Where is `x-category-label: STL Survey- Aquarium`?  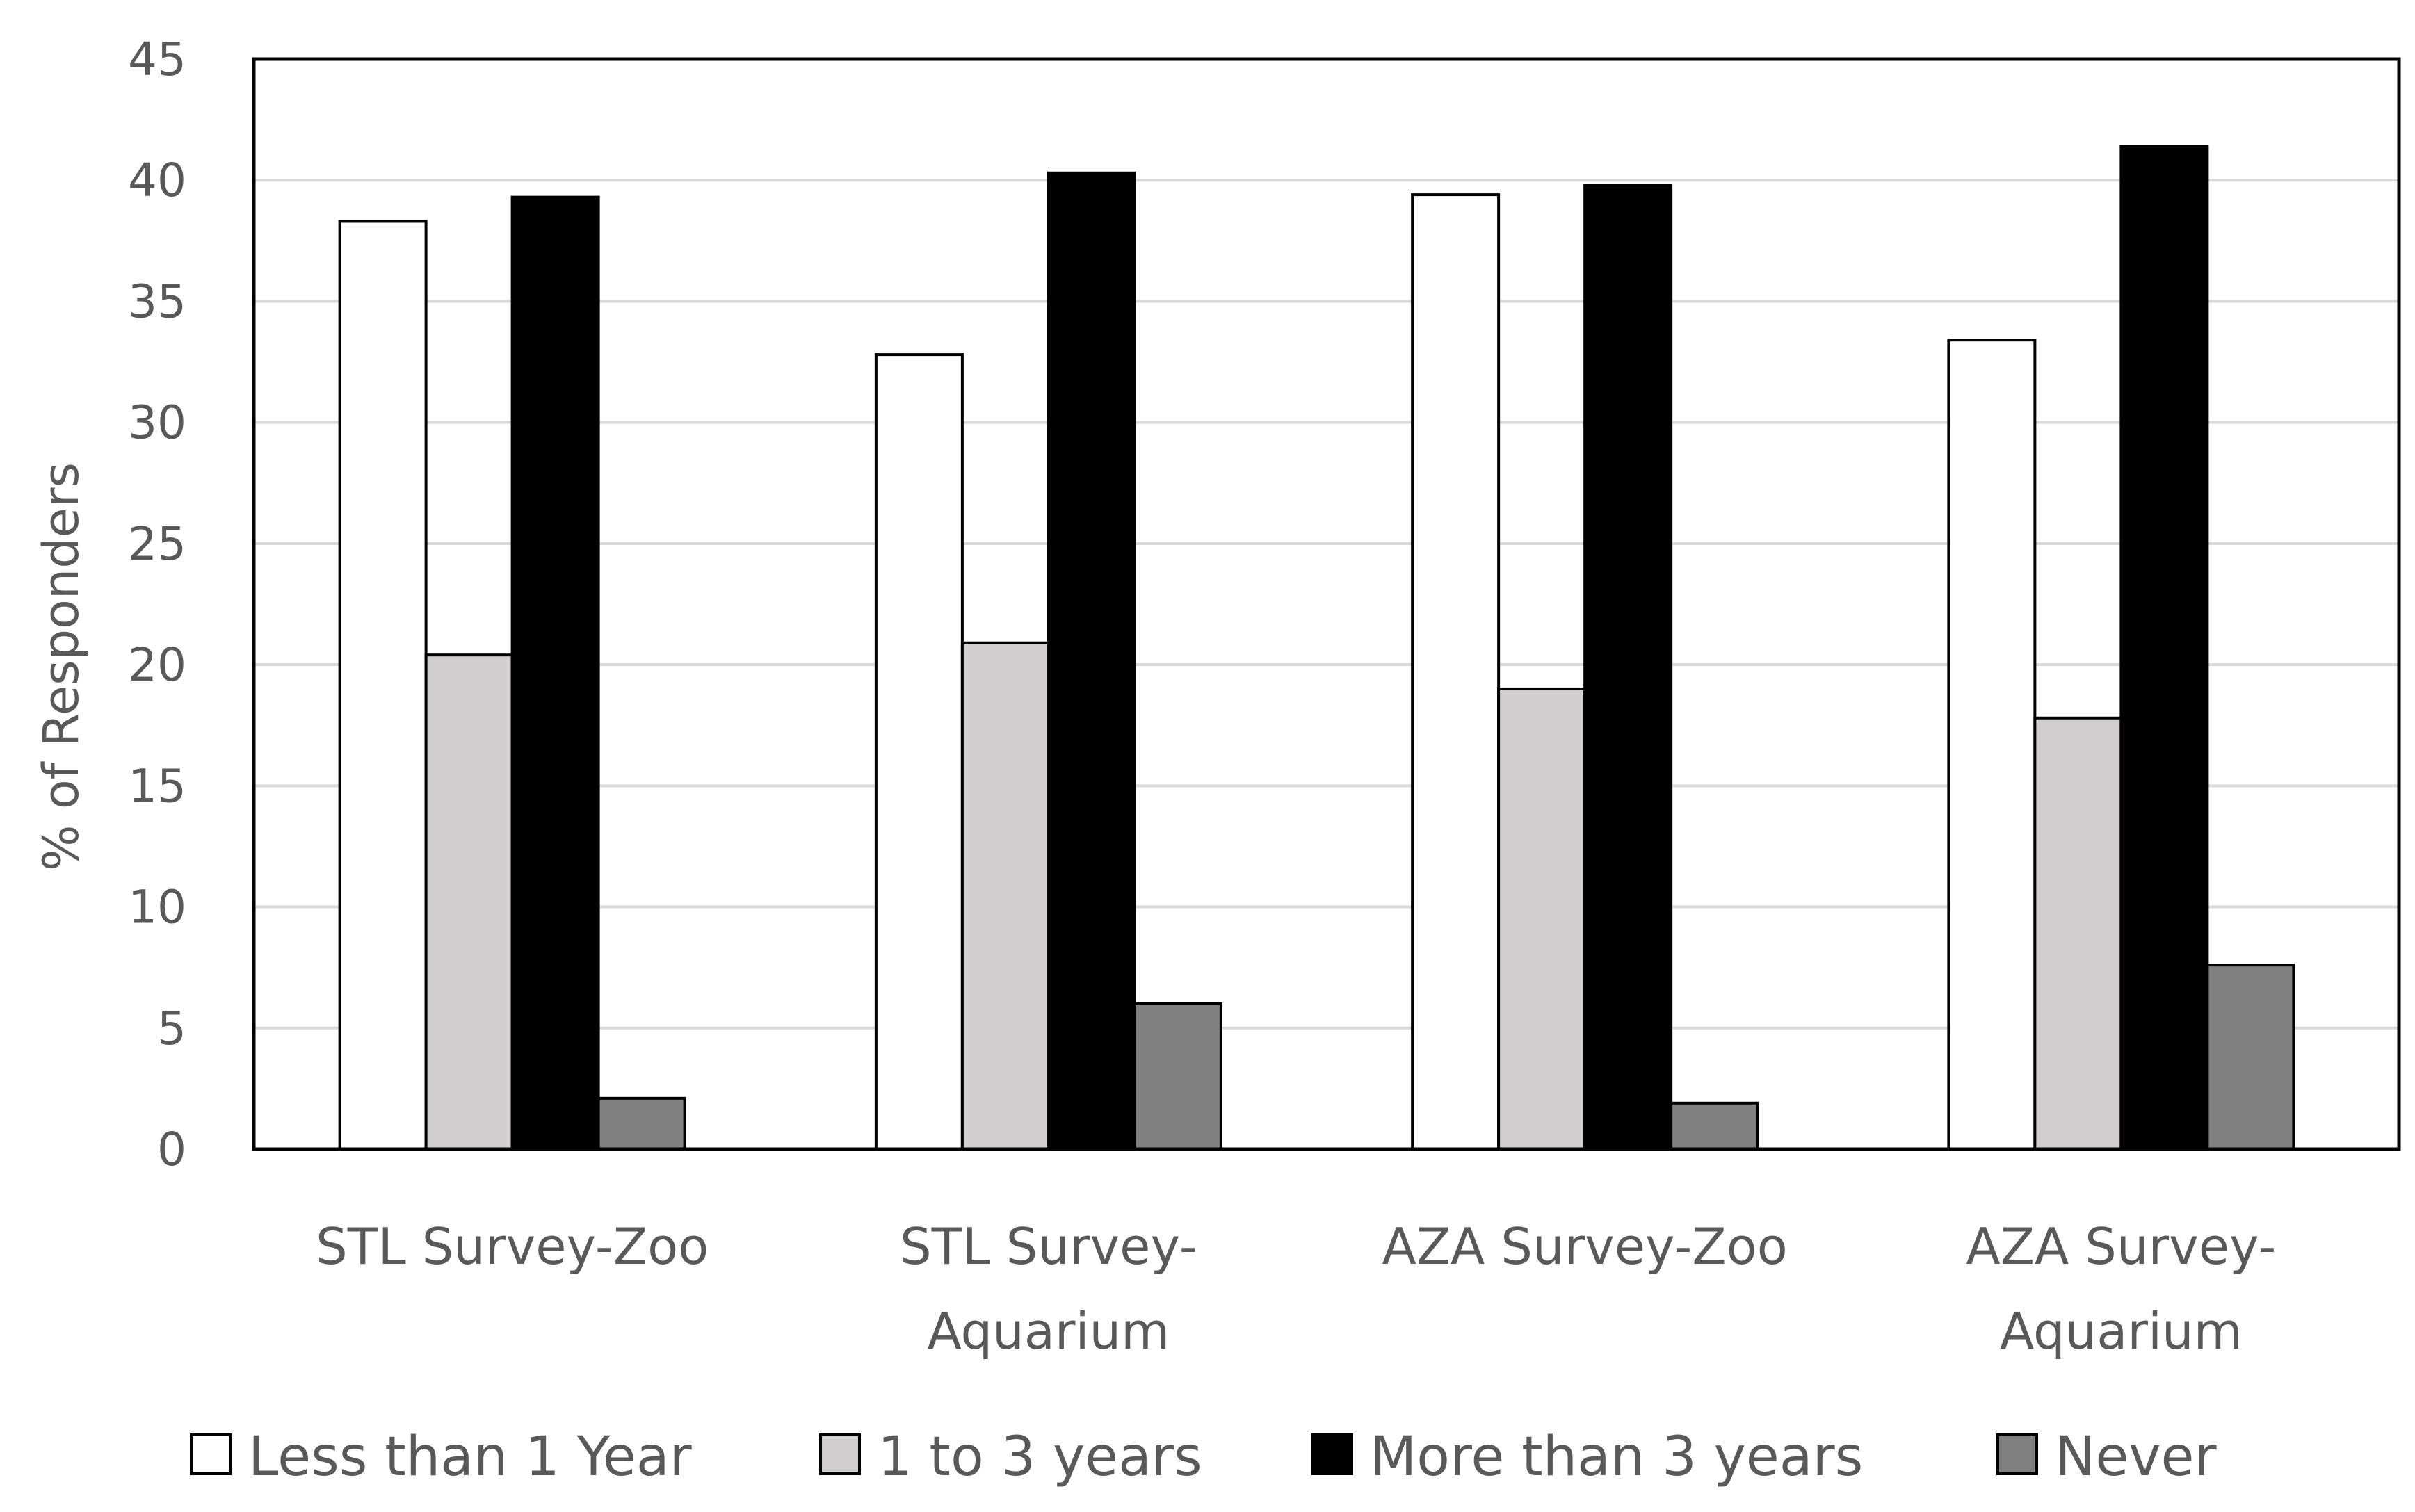
x-category-label: STL Survey- Aquarium is located at coordinates (1048, 1288).